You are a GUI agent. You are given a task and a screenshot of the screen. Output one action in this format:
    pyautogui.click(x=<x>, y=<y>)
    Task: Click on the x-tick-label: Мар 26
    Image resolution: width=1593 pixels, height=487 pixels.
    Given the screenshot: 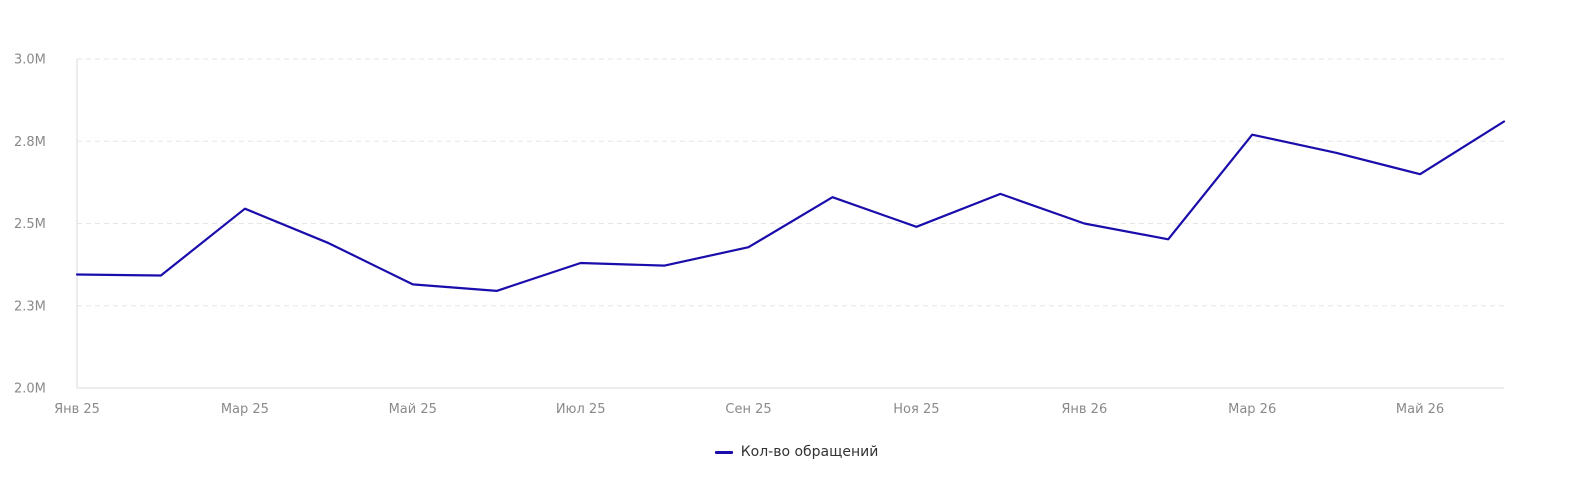 What is the action you would take?
    pyautogui.click(x=1252, y=409)
    